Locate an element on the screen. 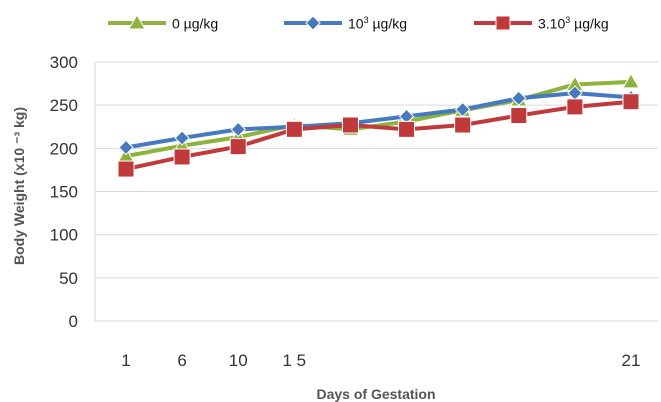 The width and height of the screenshot is (661, 402). x-tick-label: 10 is located at coordinates (238, 360).